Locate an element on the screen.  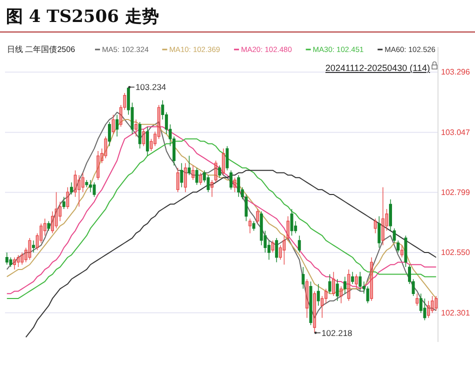
y-tick-label: 103.047 is located at coordinates (455, 132).